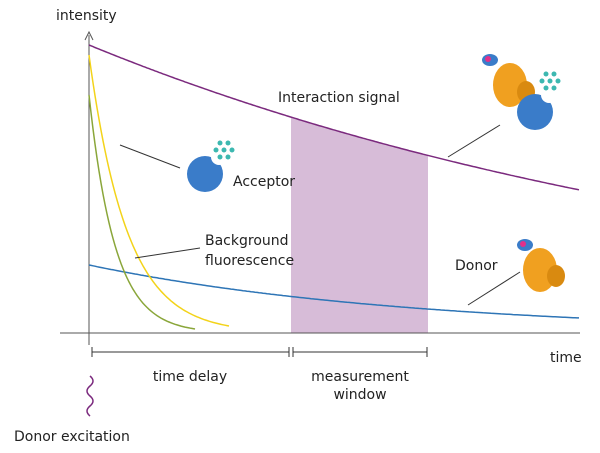  What do you see at coordinates (339, 98) in the screenshot?
I see `interaction-label: Interaction signal` at bounding box center [339, 98].